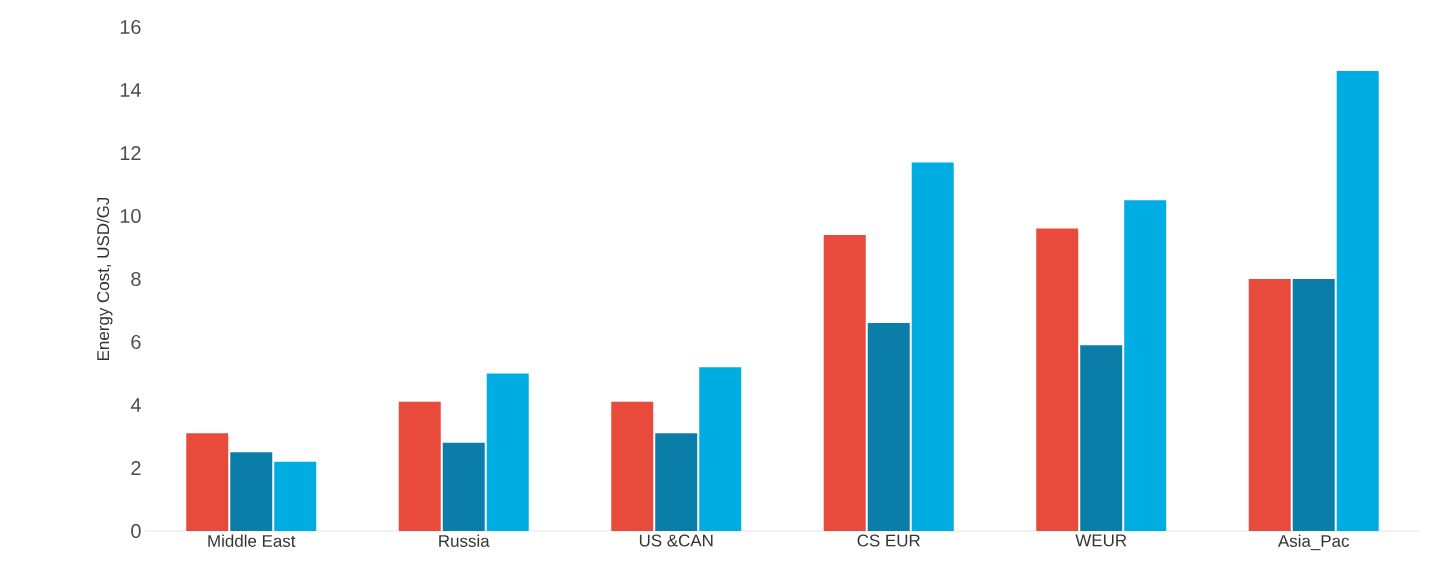 The height and width of the screenshot is (578, 1437). What do you see at coordinates (136, 342) in the screenshot?
I see `y-tick-label: 6` at bounding box center [136, 342].